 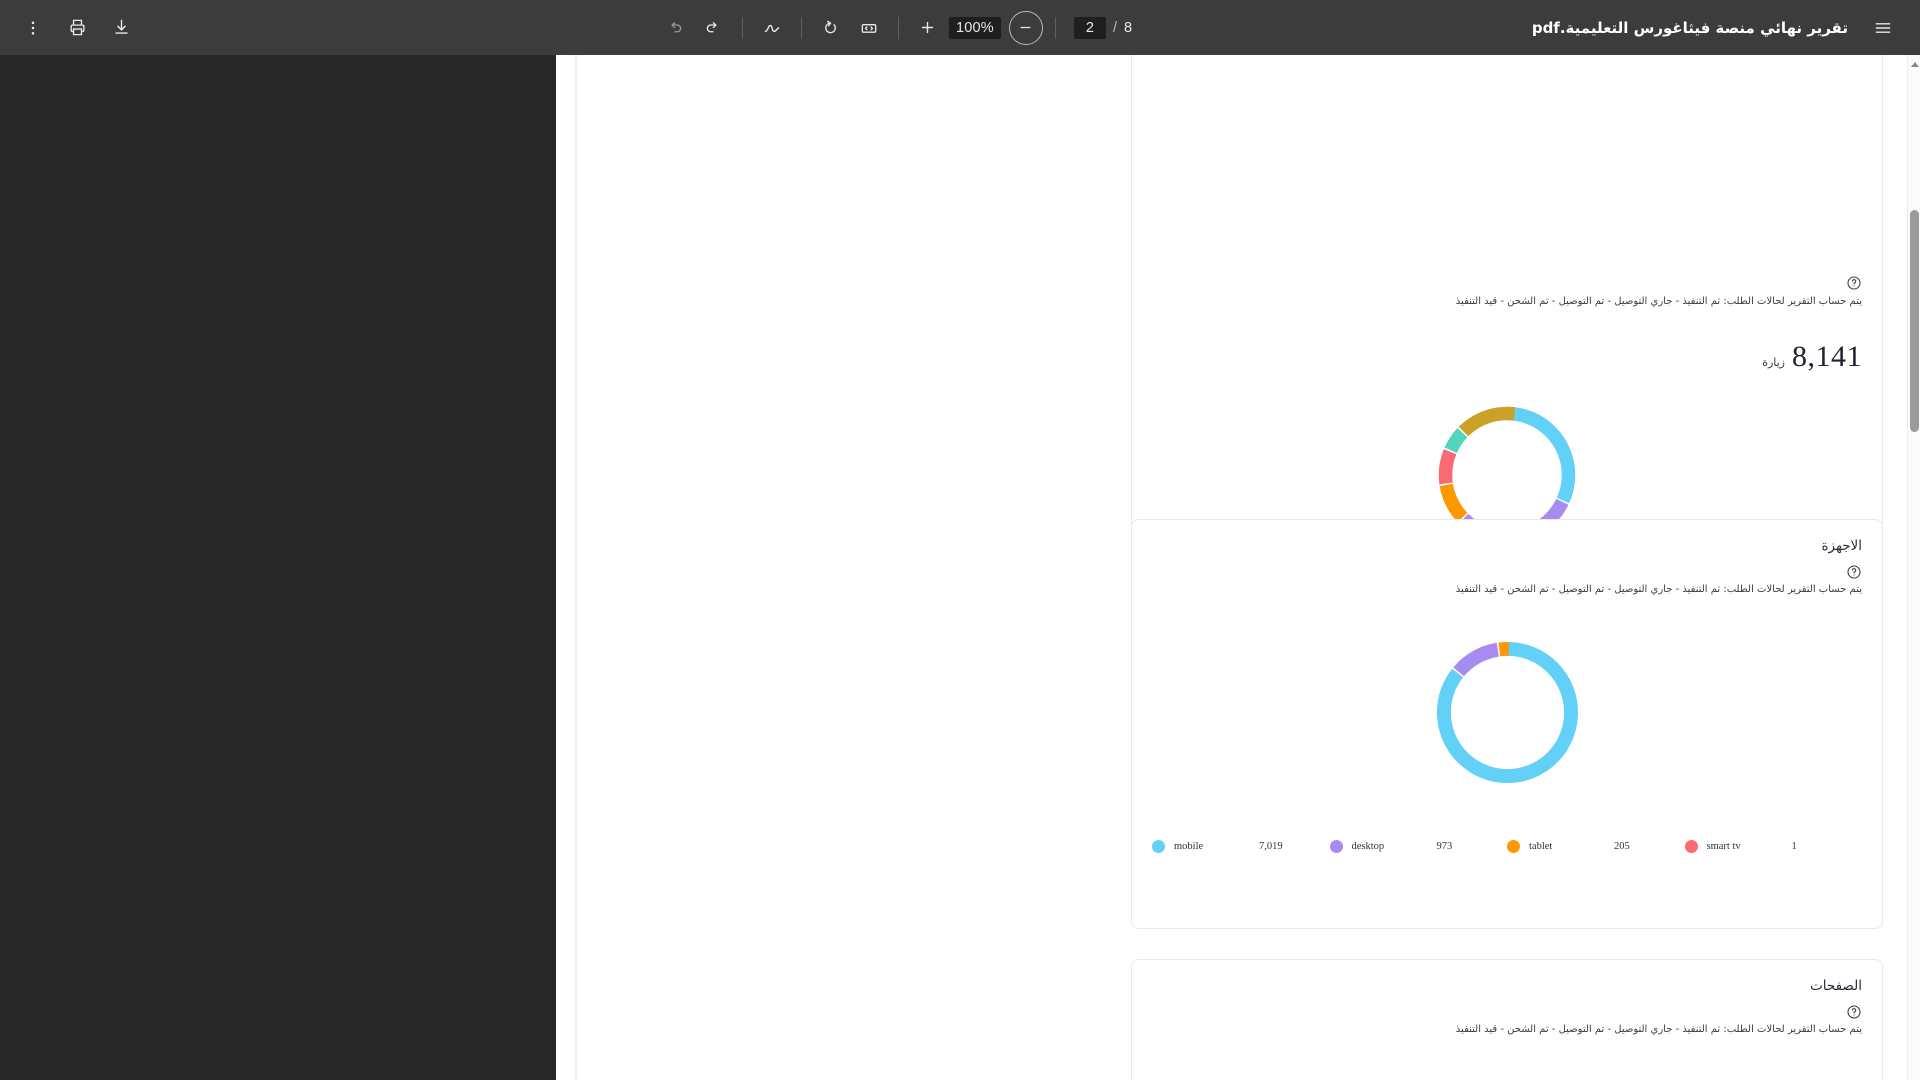 What do you see at coordinates (1723, 846) in the screenshot?
I see `legend-label: smart tv` at bounding box center [1723, 846].